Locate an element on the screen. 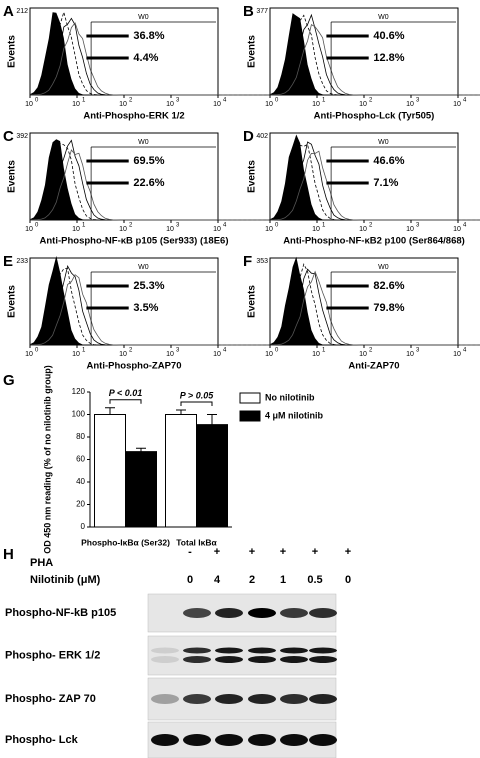 The image size is (480, 758). percentage: 46.6% is located at coordinates (388, 161).